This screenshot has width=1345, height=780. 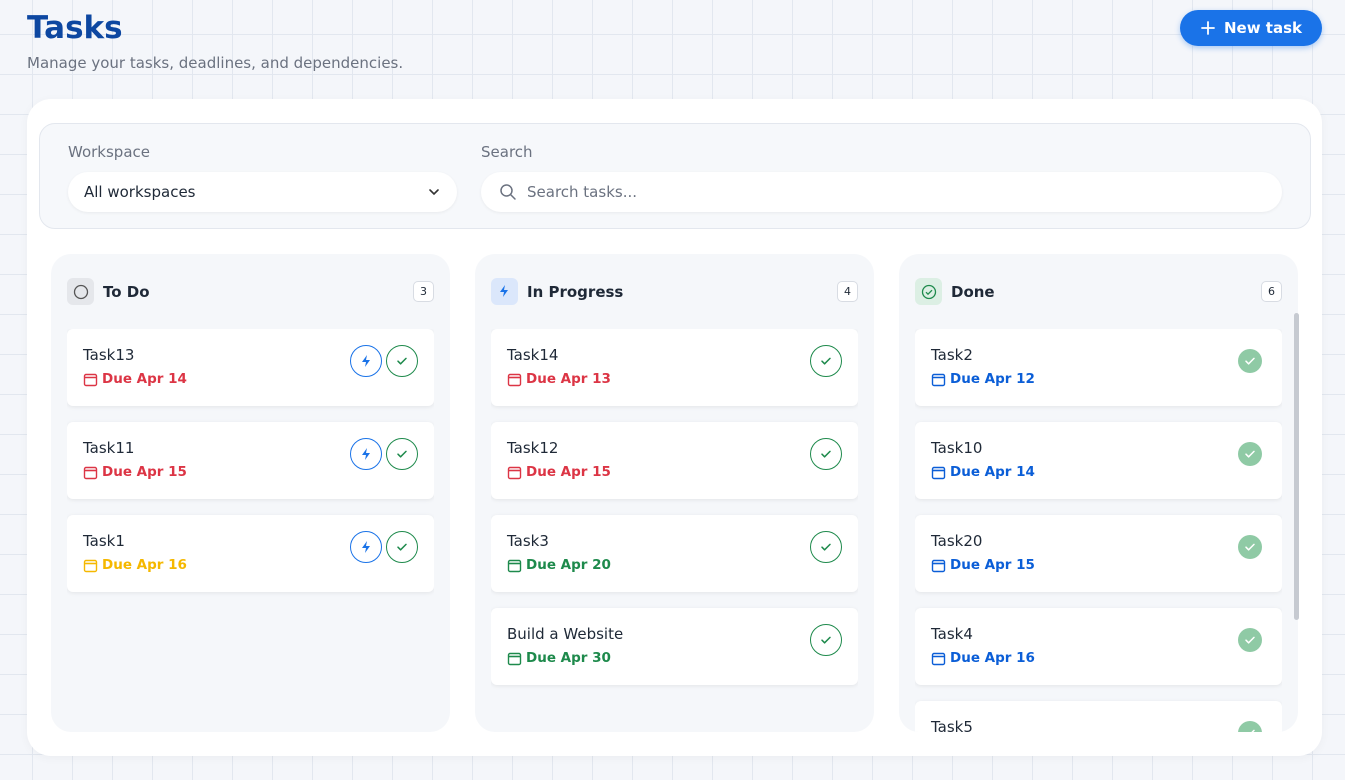 I want to click on due-text: Due Apr 20, so click(x=568, y=565).